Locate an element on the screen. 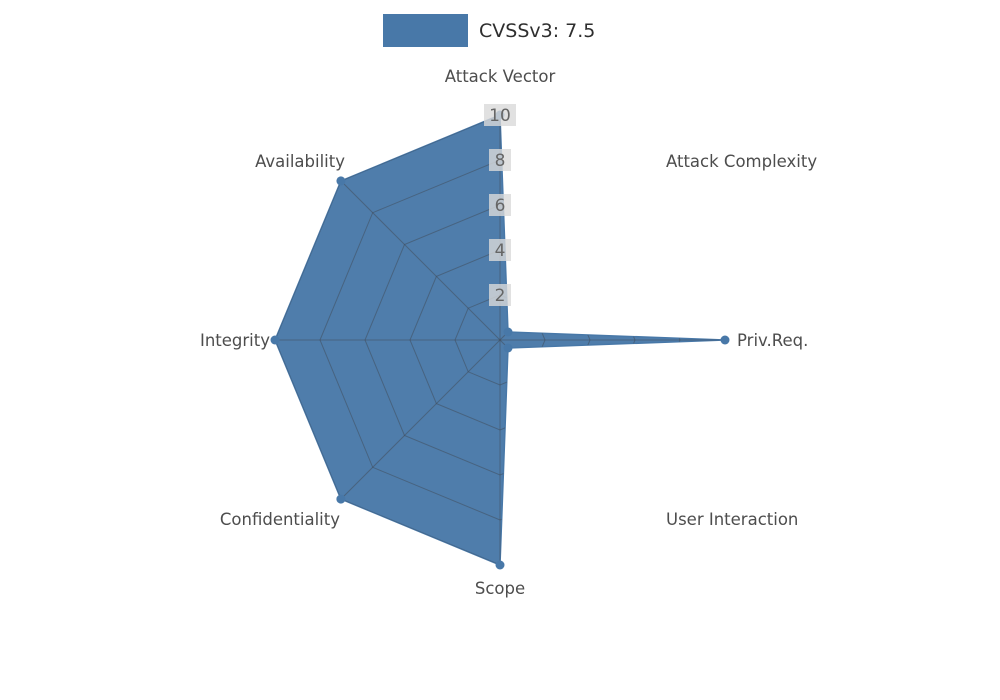 Image resolution: width=1000 pixels, height=700 pixels. tick-label: 4 is located at coordinates (500, 251).